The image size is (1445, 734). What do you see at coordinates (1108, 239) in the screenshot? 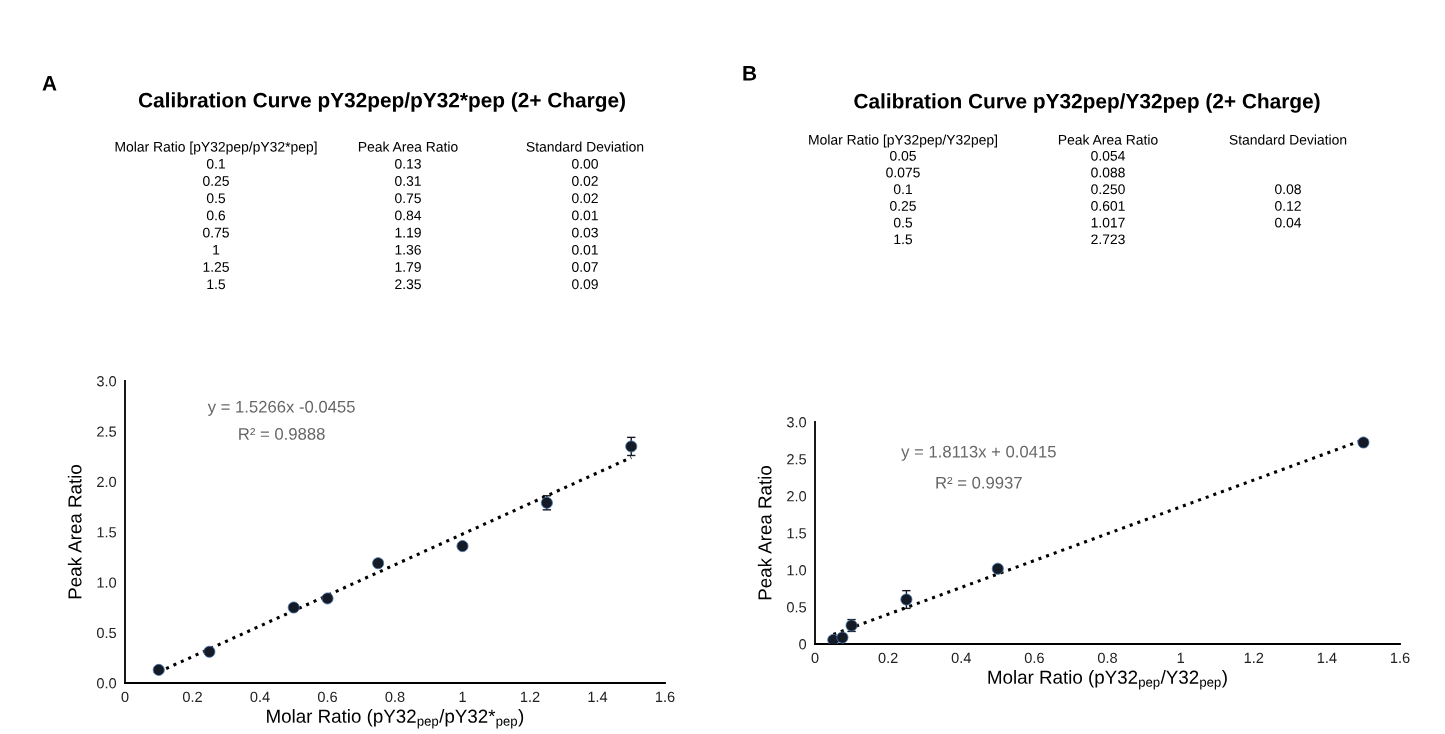
I see `text: 2.723` at bounding box center [1108, 239].